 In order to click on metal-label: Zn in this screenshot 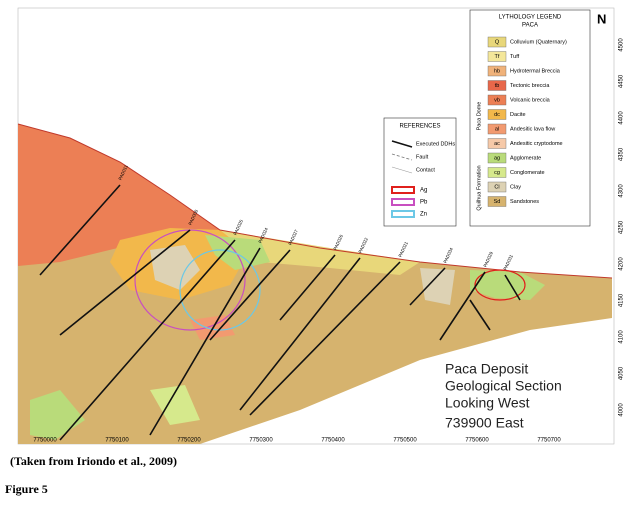, I will do `click(423, 215)`.